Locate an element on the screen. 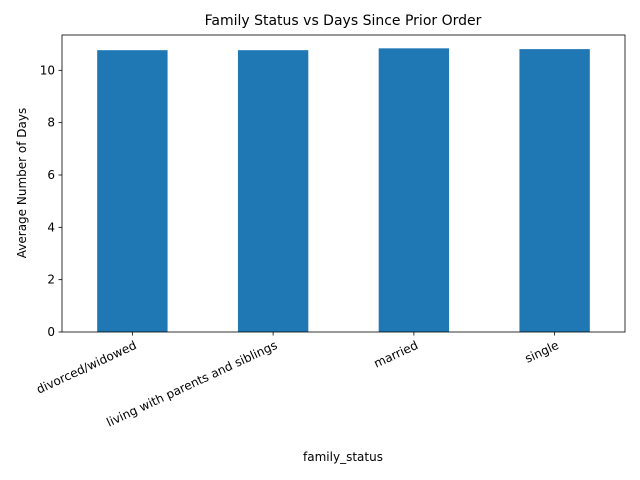  y-axis-label: Average Number of Days is located at coordinates (22, 183).